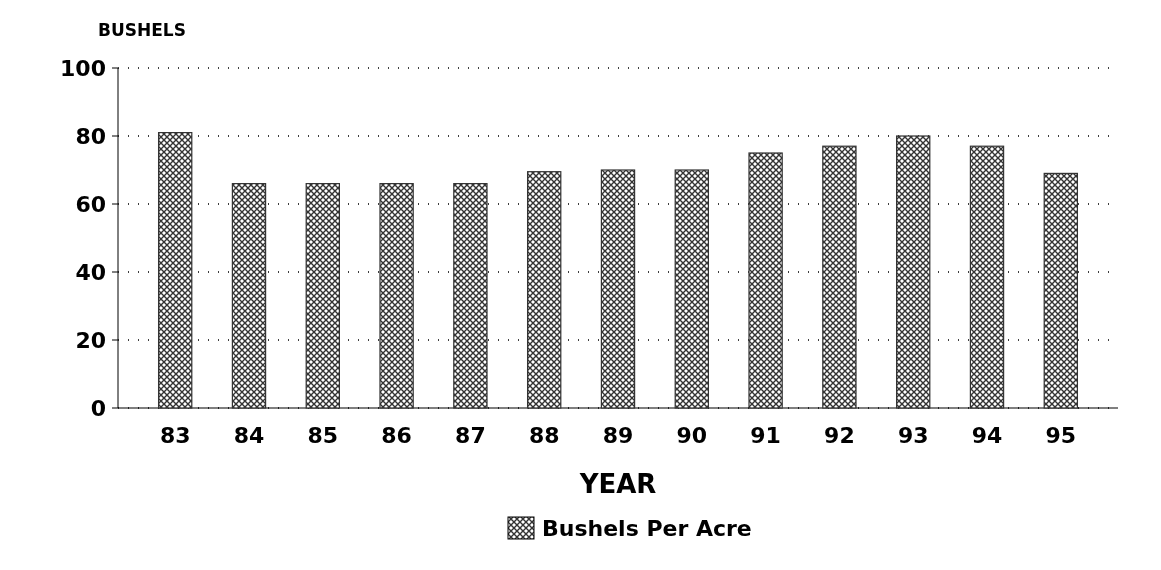 The width and height of the screenshot is (1161, 570). I want to click on x-tick-label: 85, so click(323, 435).